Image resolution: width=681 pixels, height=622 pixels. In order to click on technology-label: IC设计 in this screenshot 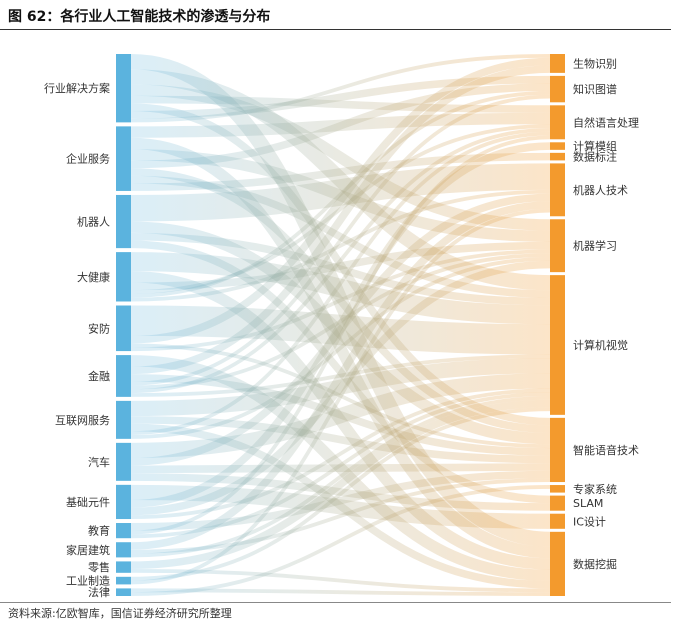, I will do `click(589, 521)`.